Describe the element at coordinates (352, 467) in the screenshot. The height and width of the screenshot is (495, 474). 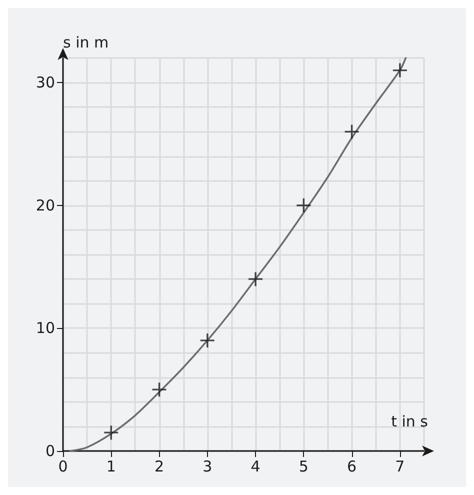
I see `x-tick-label: 6` at that location.